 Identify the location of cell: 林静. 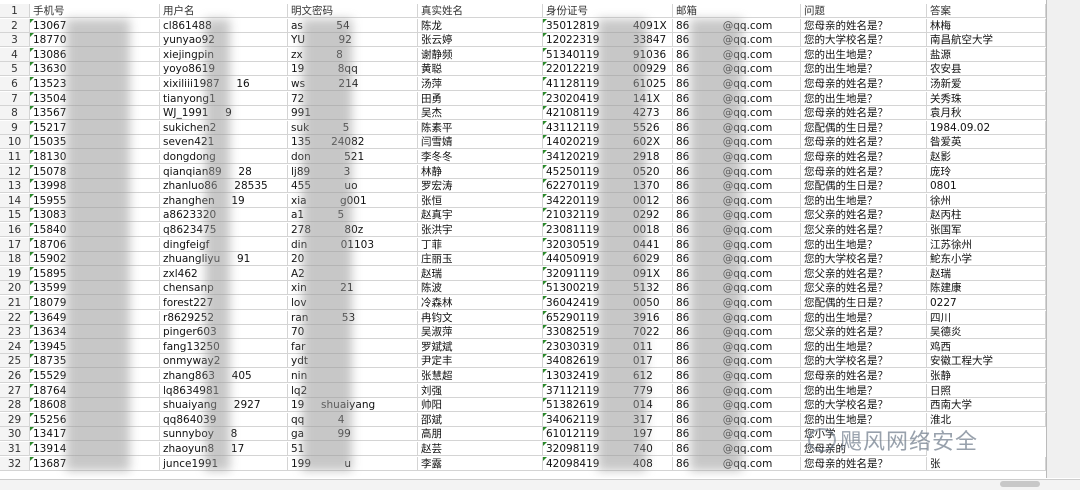
(480, 171).